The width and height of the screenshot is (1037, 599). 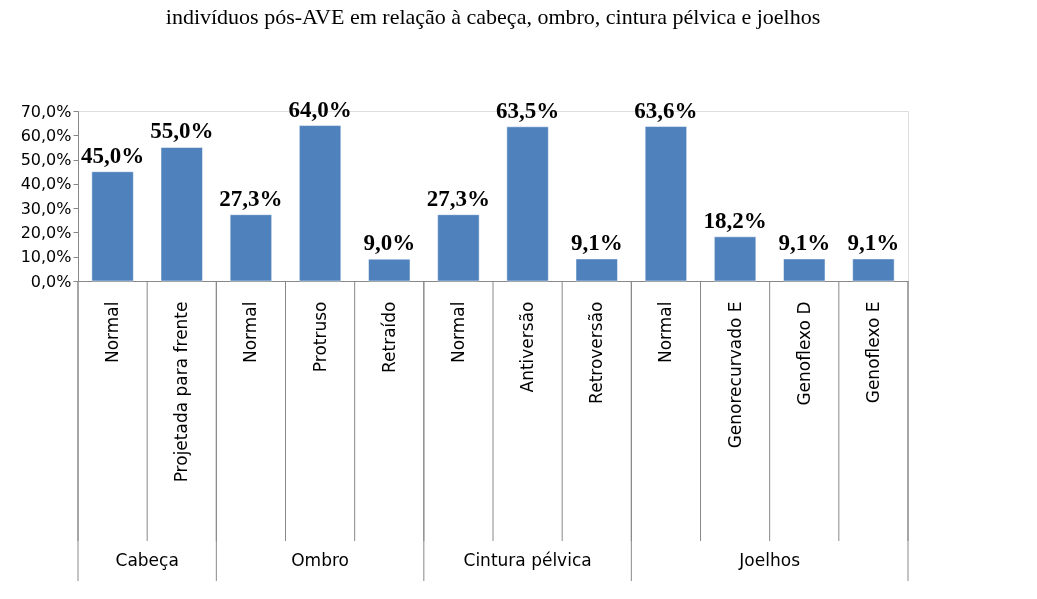 I want to click on y-tick-label: 30,0%, so click(x=46, y=208).